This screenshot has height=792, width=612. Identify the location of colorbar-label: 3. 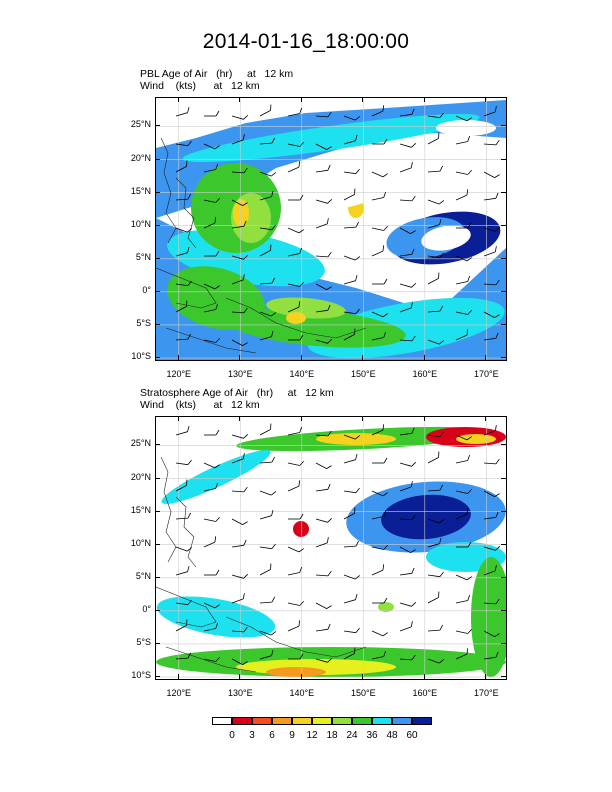
(252, 735).